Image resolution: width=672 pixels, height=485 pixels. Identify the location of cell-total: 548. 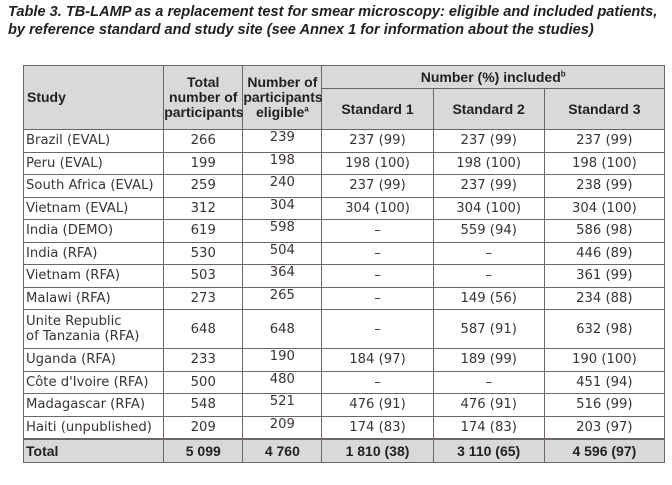
(203, 405).